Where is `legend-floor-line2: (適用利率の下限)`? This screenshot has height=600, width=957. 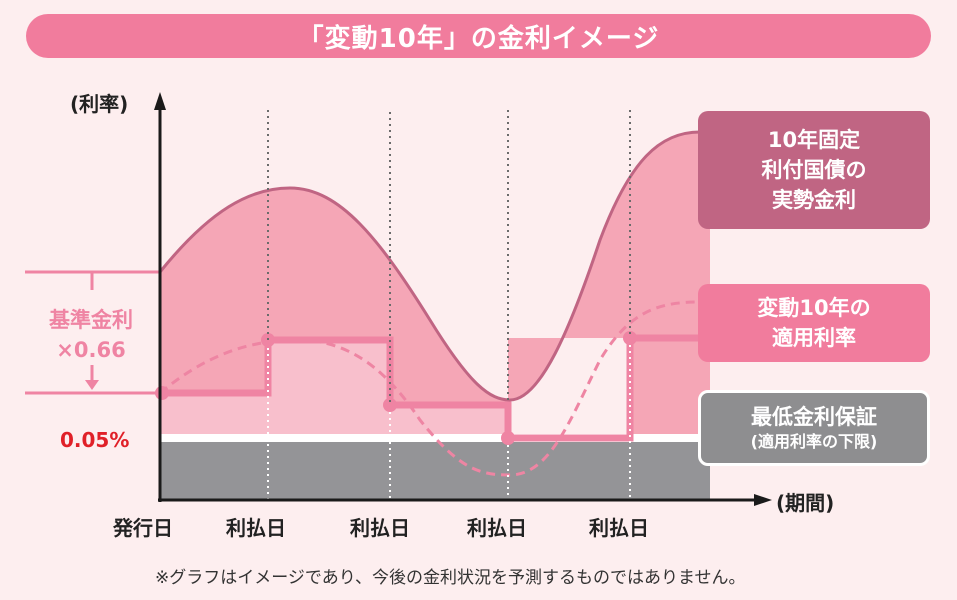 legend-floor-line2: (適用利率の下限) is located at coordinates (814, 441).